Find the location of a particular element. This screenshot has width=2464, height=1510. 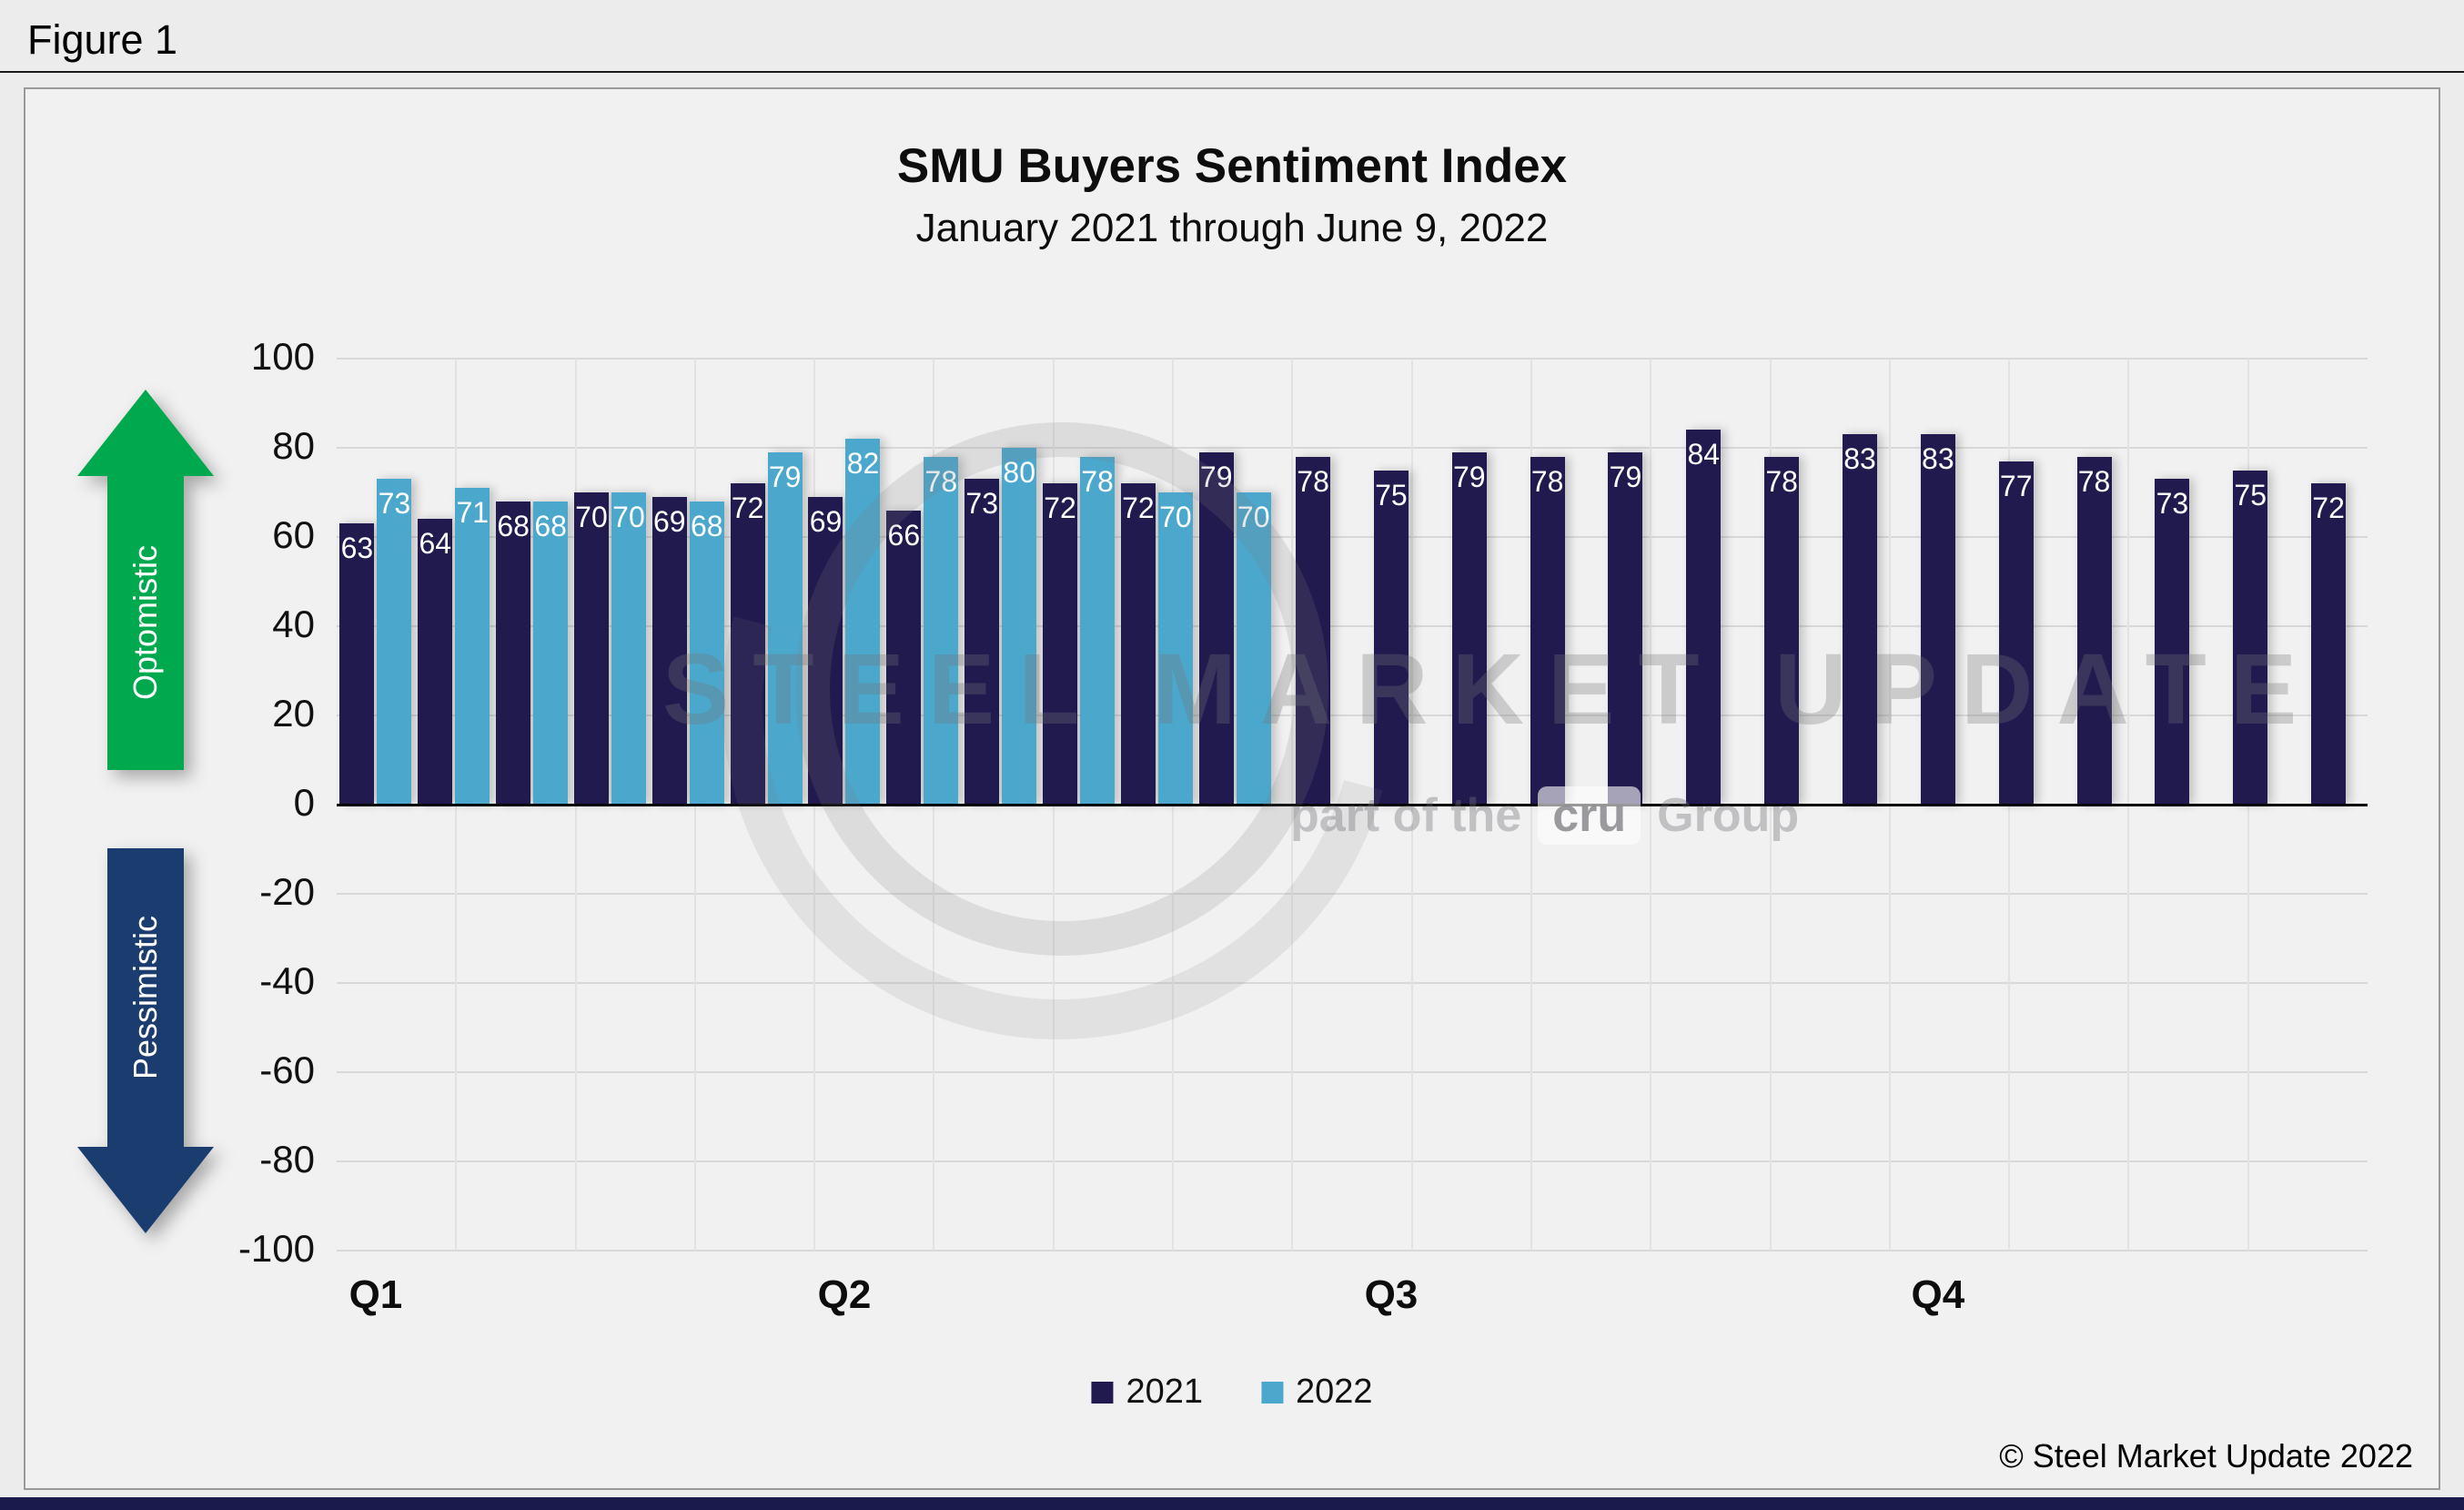

bar-2021: 83 is located at coordinates (1937, 620).